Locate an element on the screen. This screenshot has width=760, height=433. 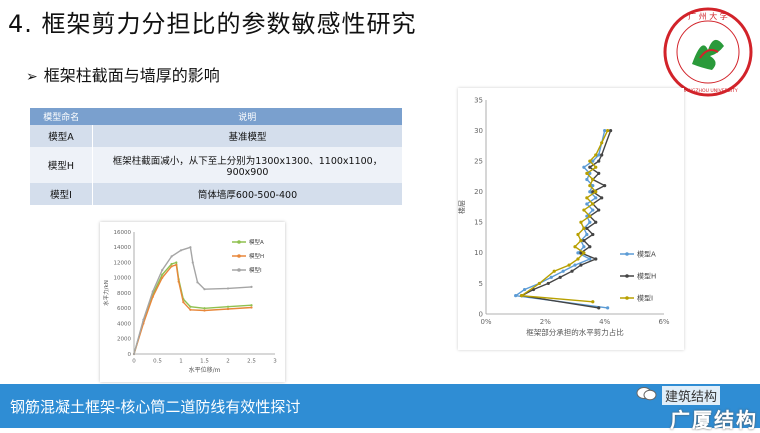
y-axis-label: 楼层 is located at coordinates (462, 207).